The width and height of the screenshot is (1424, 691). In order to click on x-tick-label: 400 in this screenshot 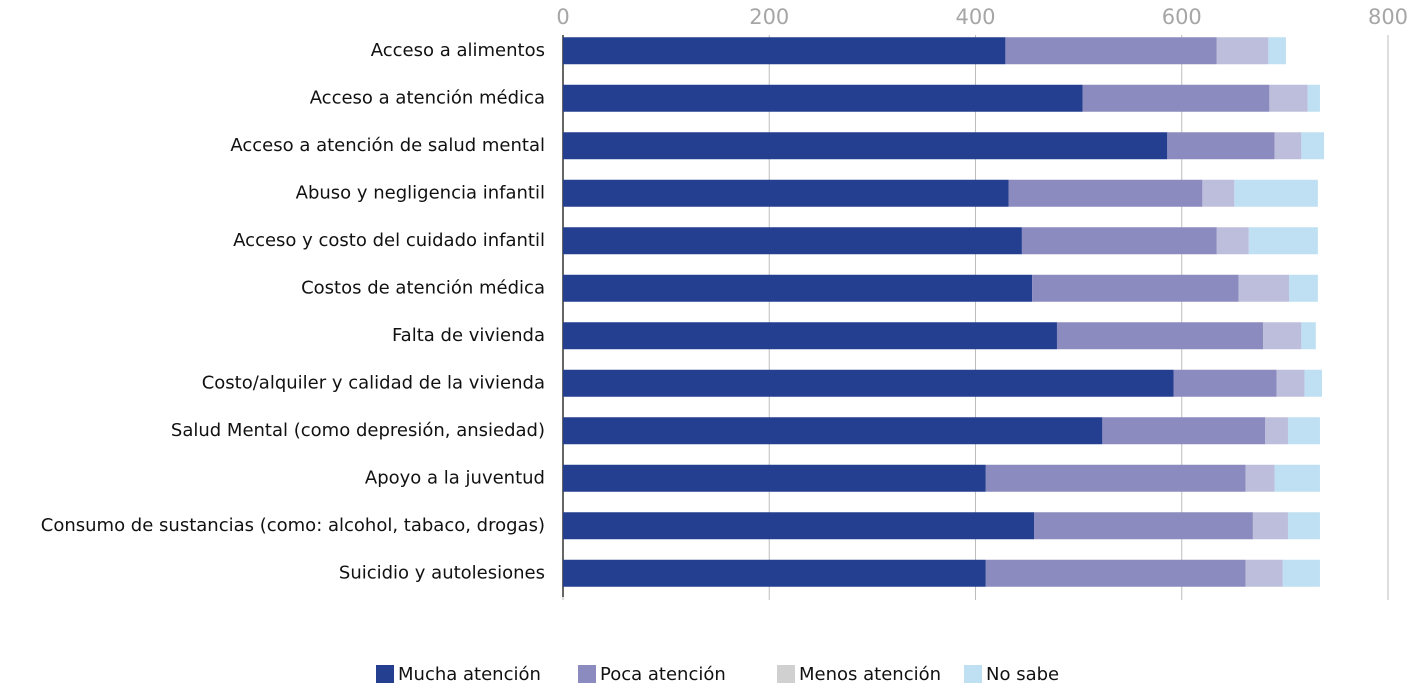, I will do `click(975, 17)`.